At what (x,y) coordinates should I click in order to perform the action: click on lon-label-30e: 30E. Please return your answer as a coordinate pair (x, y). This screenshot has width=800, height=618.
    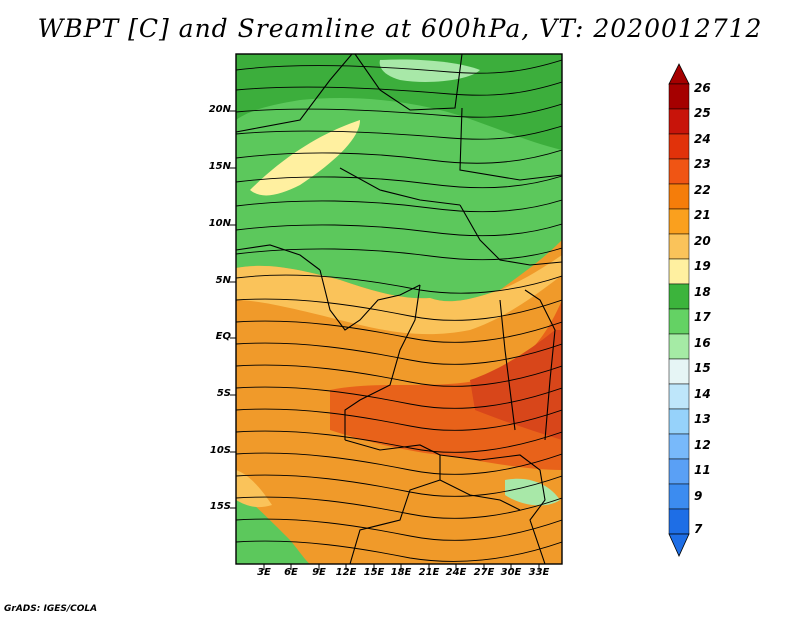
    Looking at the image, I should click on (511, 572).